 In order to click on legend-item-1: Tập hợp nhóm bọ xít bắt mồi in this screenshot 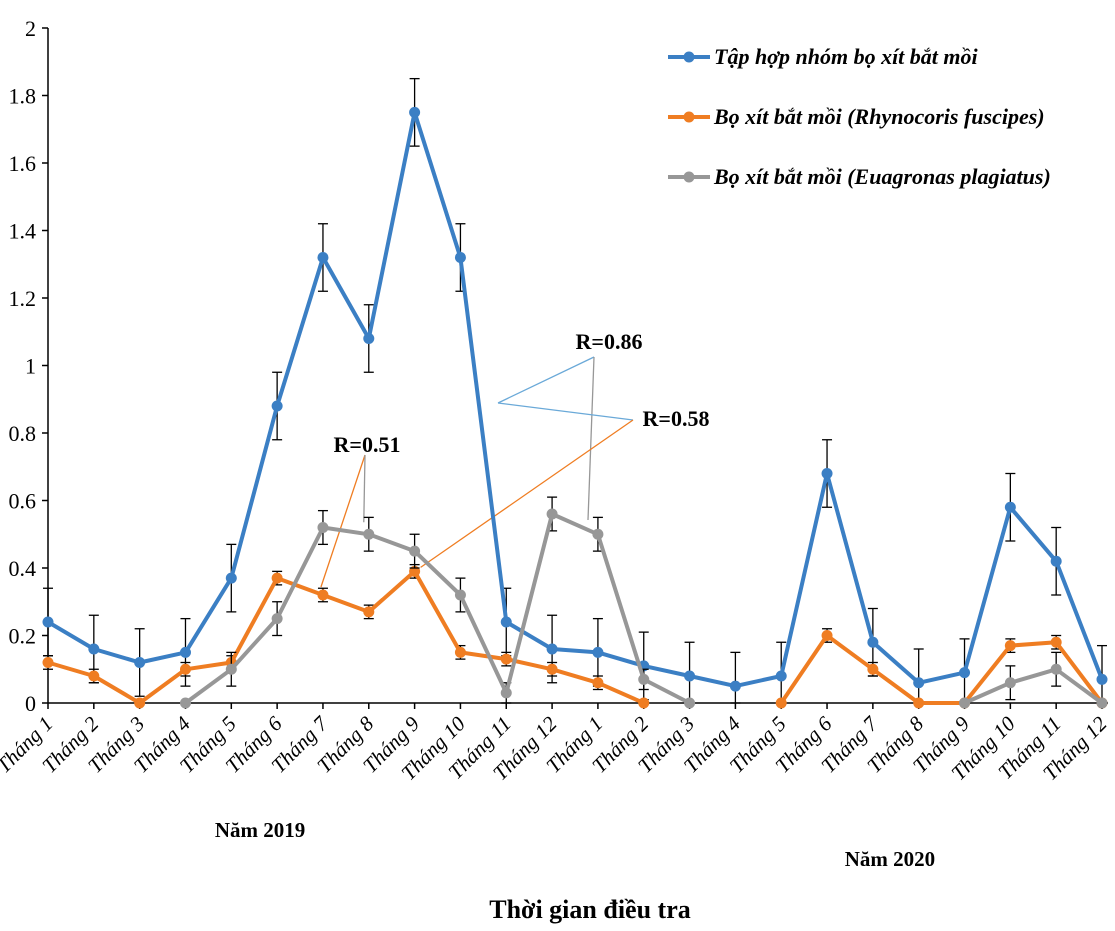, I will do `click(823, 56)`.